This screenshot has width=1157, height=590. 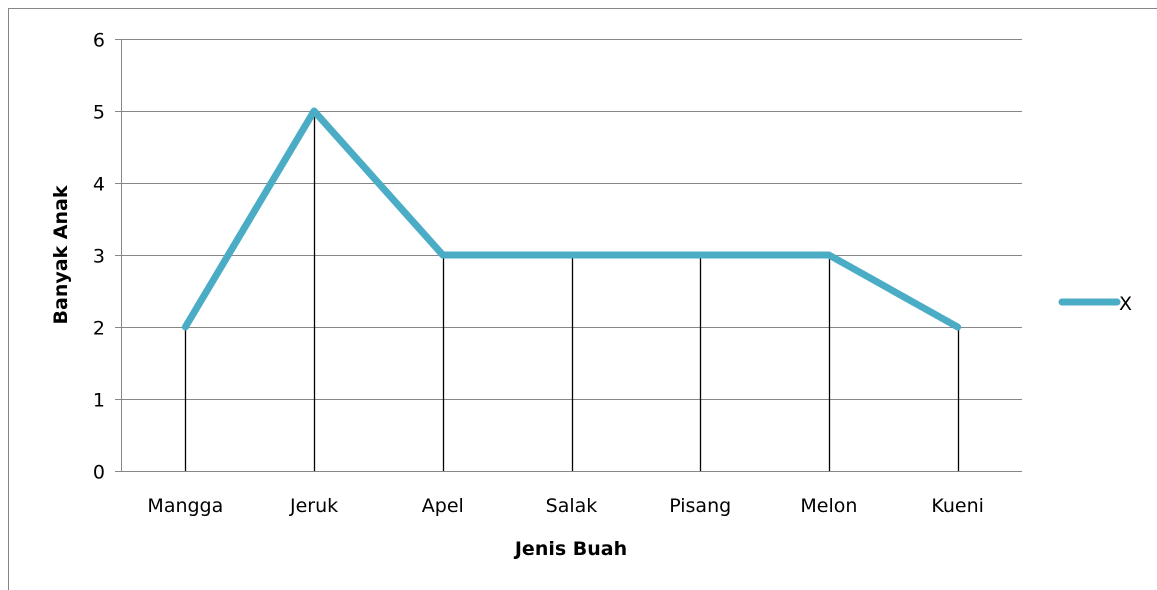 What do you see at coordinates (1095, 304) in the screenshot?
I see `legend: X` at bounding box center [1095, 304].